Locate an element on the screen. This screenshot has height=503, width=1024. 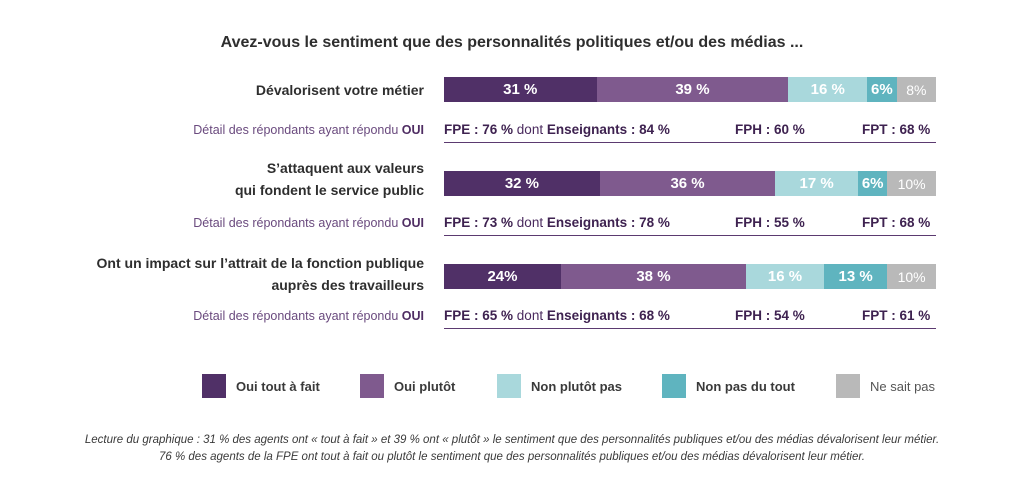
bar-segment-oui-plutot-1: 39 % is located at coordinates (692, 89).